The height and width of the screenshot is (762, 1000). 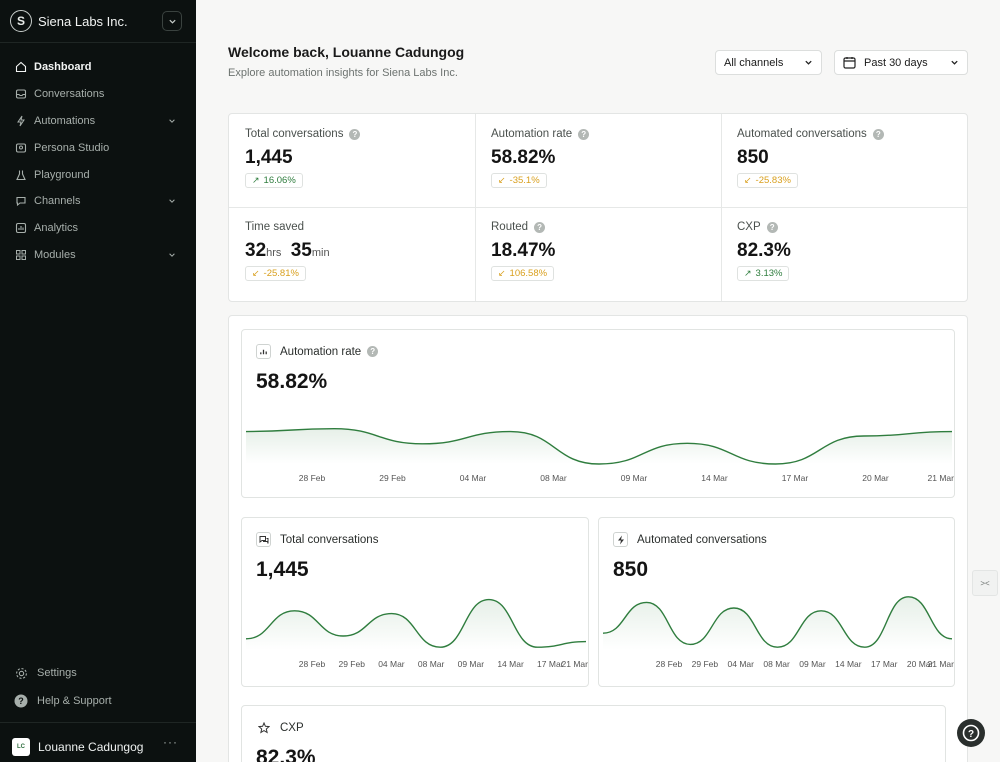 What do you see at coordinates (57, 201) in the screenshot?
I see `sidebar-item-label: Channels` at bounding box center [57, 201].